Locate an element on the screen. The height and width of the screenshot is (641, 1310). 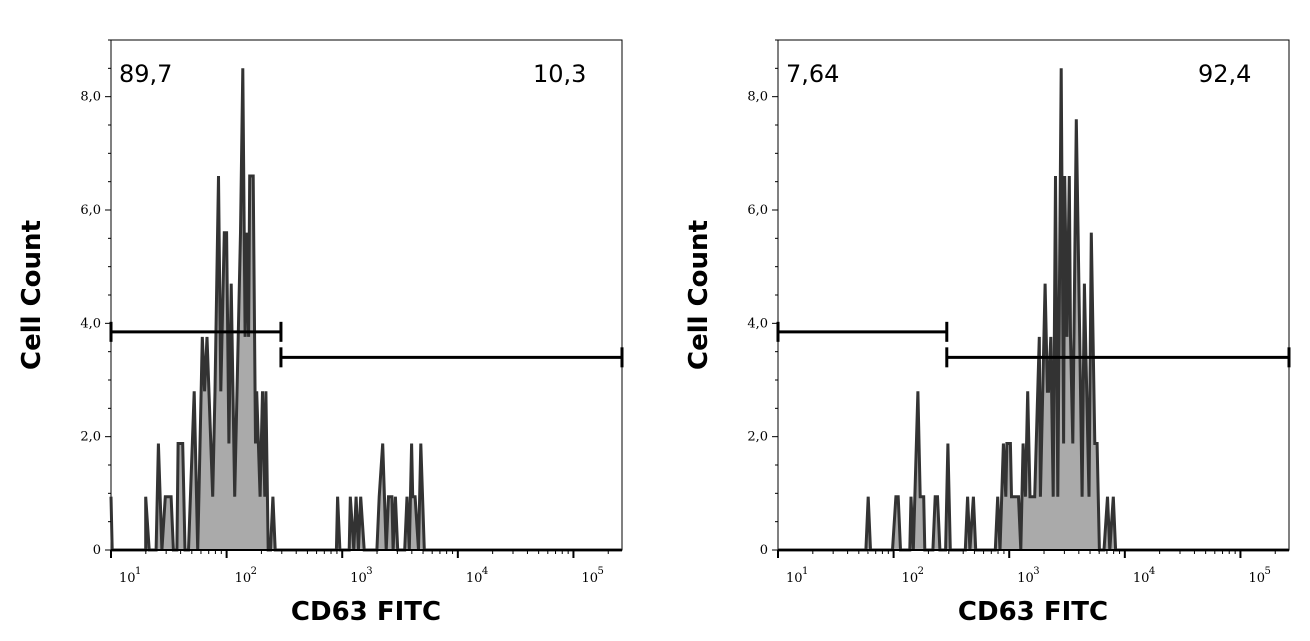
gate-left-percentage: 89,7 is located at coordinates (145, 74).